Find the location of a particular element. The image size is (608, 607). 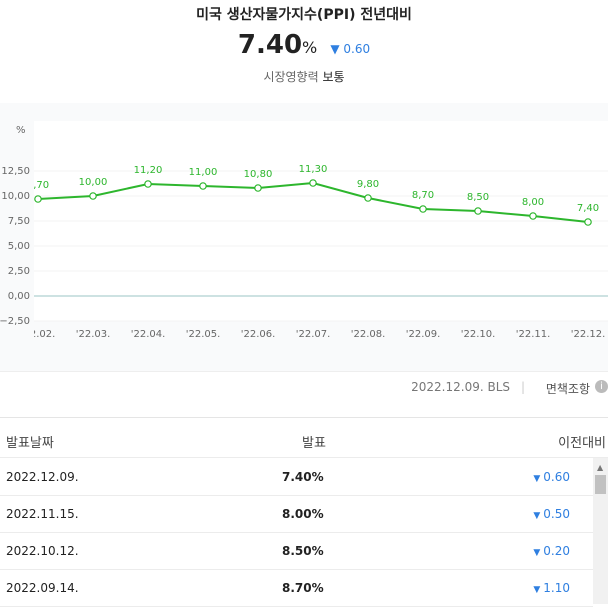

table-row: 2022.09.14. 8.70% ▼ 1.10 is located at coordinates (296, 588).